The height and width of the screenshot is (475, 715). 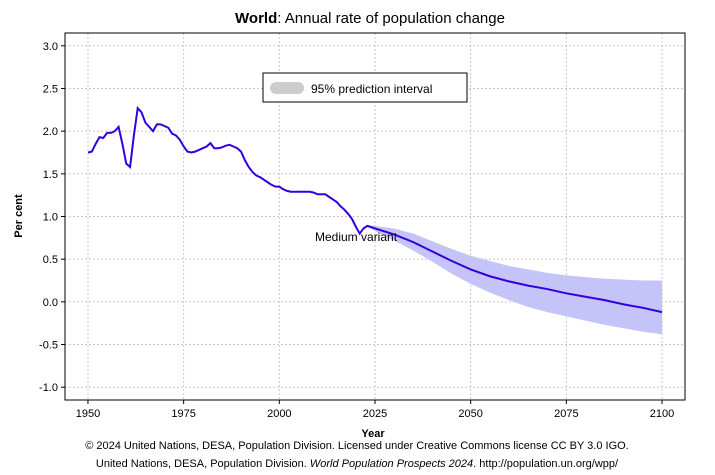 I want to click on source-title: World Population Prospects 2024, so click(x=391, y=464).